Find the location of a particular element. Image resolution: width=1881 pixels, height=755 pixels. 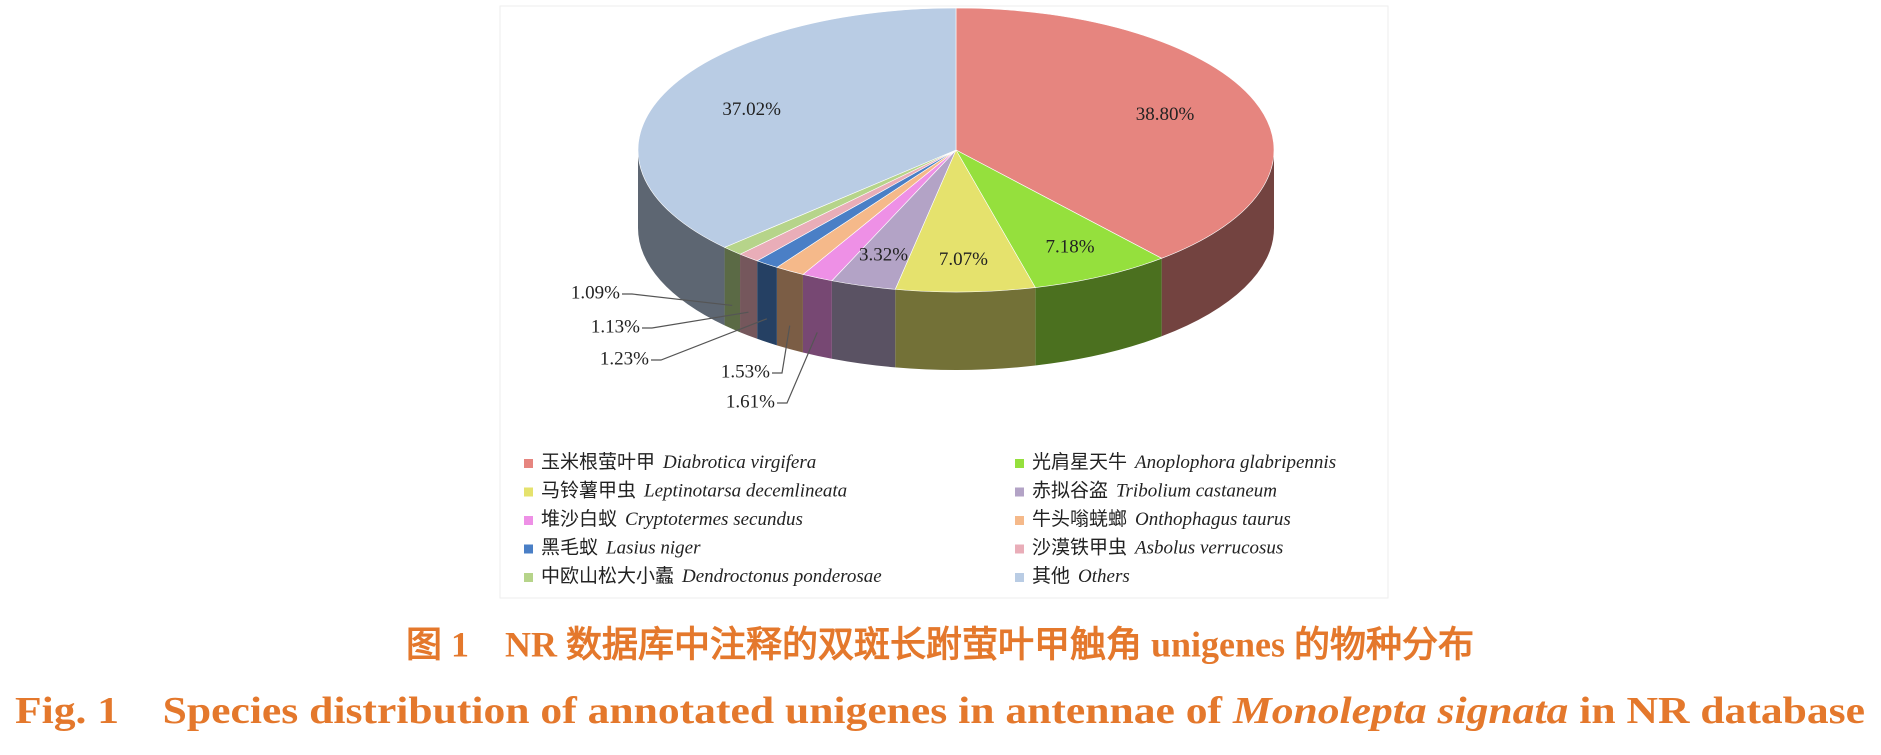

legend-label: 沙漠铁甲虫 Asbolus verrucosus is located at coordinates (1157, 548).